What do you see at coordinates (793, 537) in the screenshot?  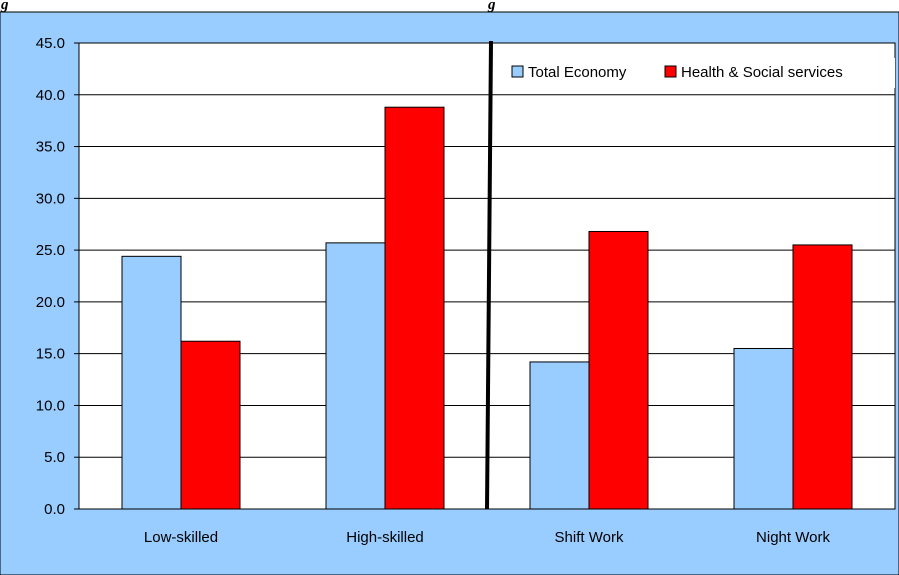 I see `x-tick-label: Night Work` at bounding box center [793, 537].